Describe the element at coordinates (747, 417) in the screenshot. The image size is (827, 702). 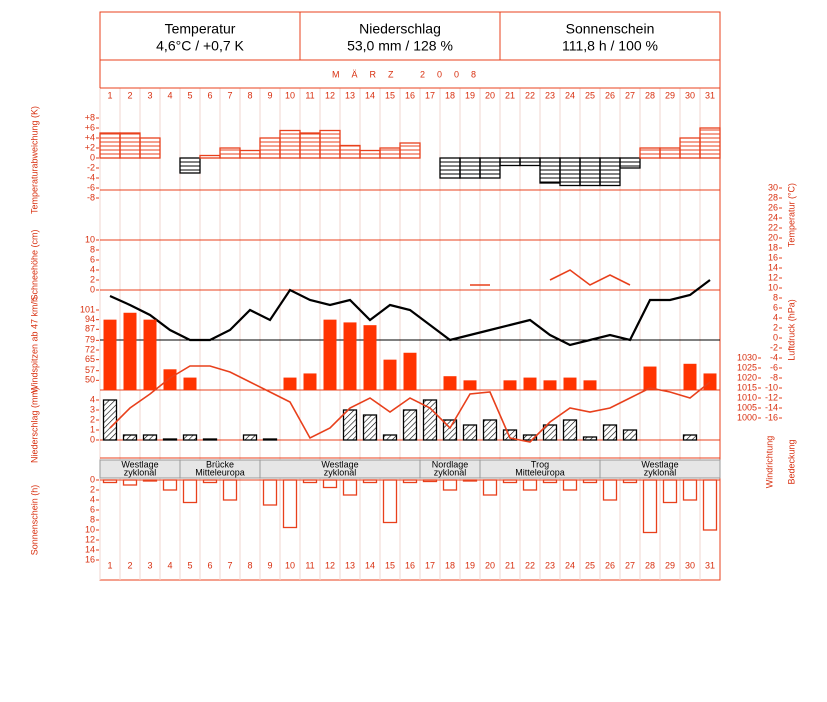
I see `y-tick-label: 1000` at that location.